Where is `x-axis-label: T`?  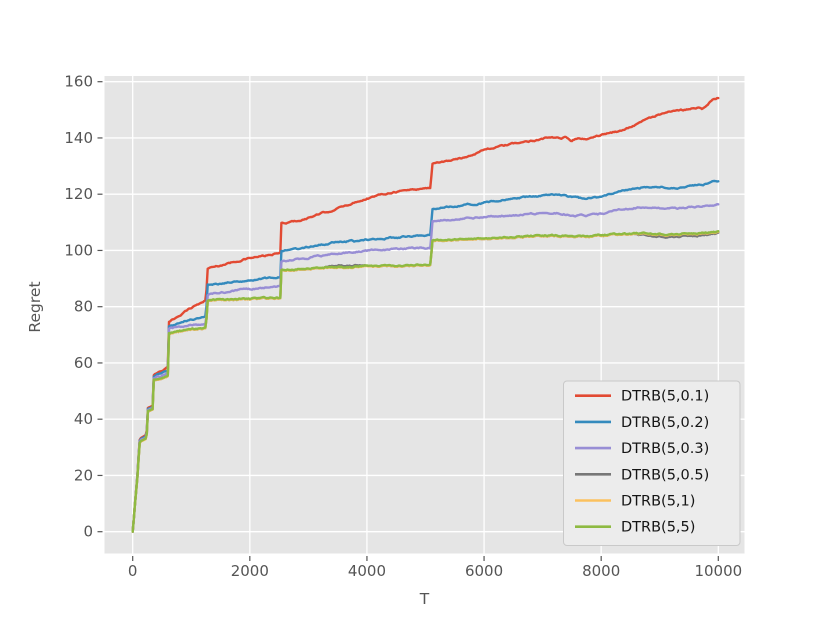 x-axis-label: T is located at coordinates (424, 599).